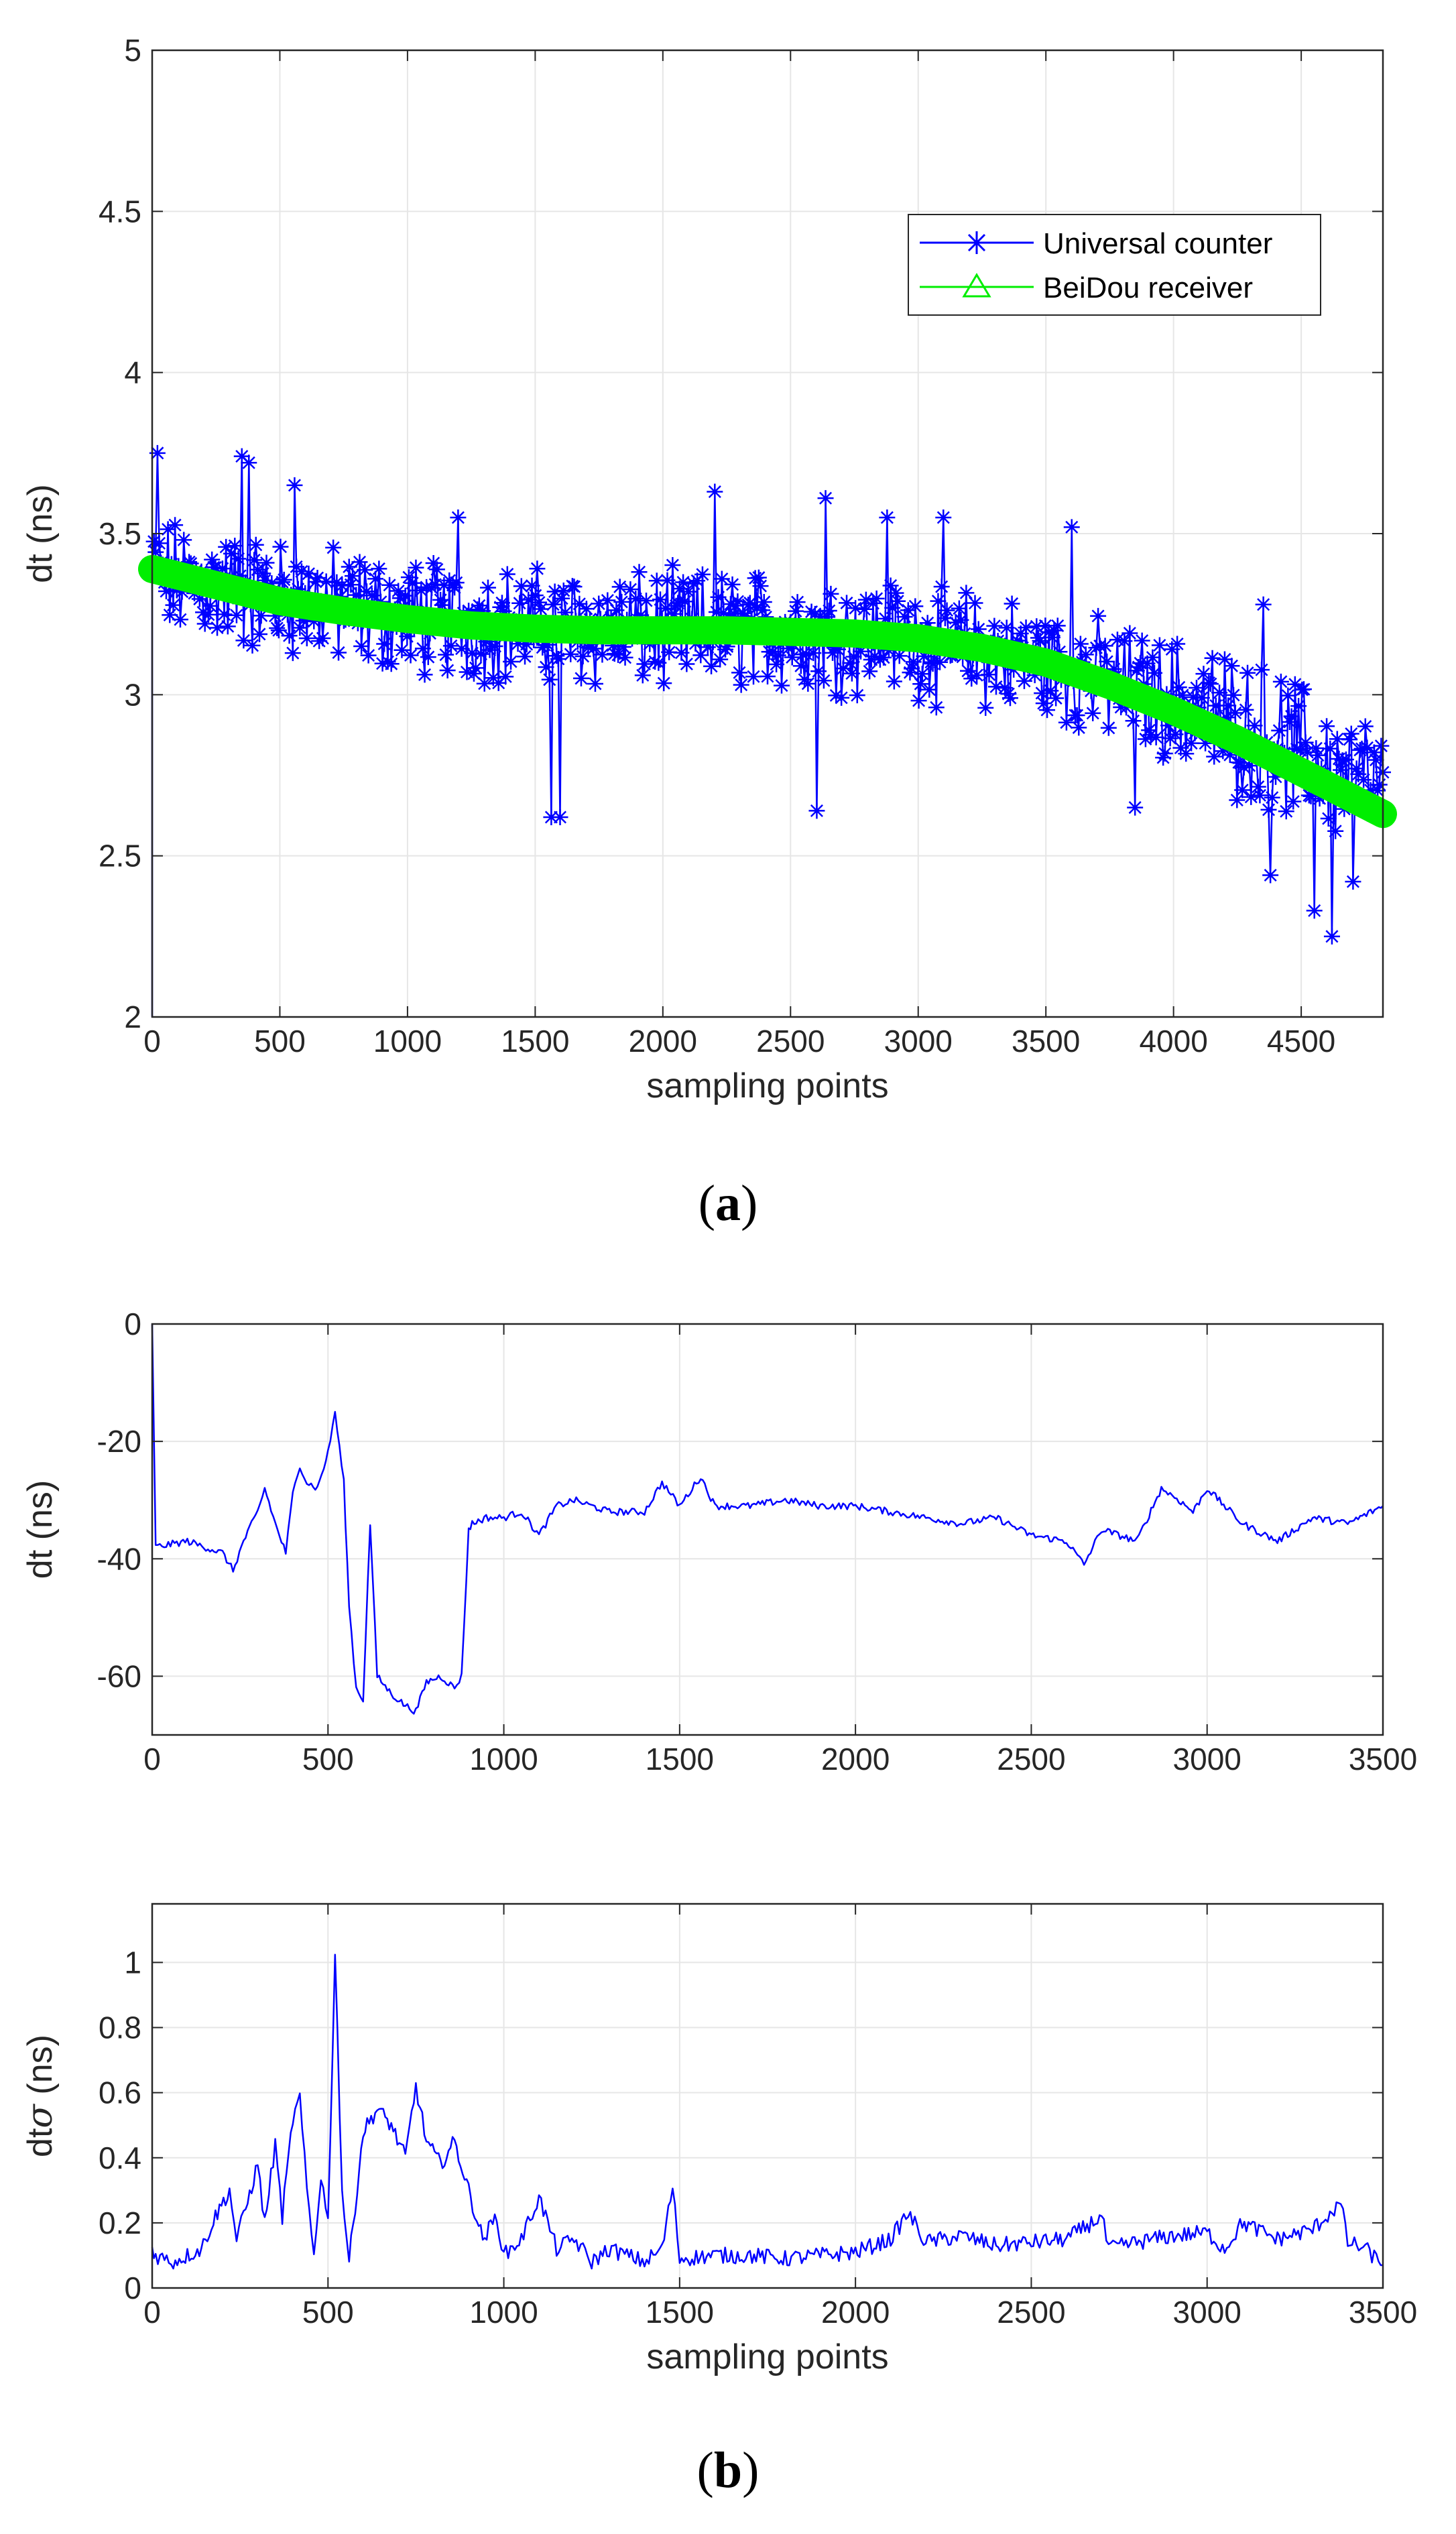 Image resolution: width=1456 pixels, height=2534 pixels. What do you see at coordinates (1301, 1041) in the screenshot?
I see `a-xtick-label: 4500` at bounding box center [1301, 1041].